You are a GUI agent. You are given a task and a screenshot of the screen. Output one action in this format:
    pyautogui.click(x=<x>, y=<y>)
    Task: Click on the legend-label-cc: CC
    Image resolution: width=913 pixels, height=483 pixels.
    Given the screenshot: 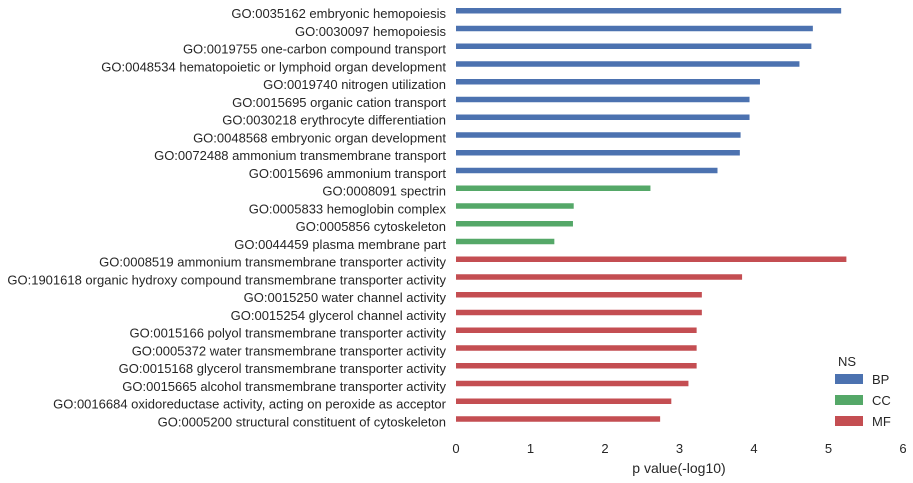 What is the action you would take?
    pyautogui.click(x=881, y=400)
    